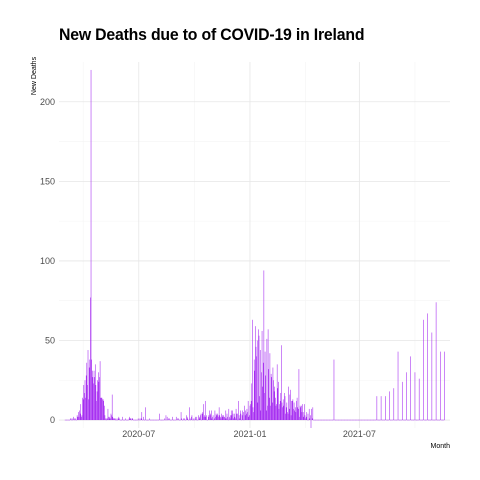 The image size is (480, 480). What do you see at coordinates (138, 434) in the screenshot?
I see `x-tick-label: 2020-07` at bounding box center [138, 434].